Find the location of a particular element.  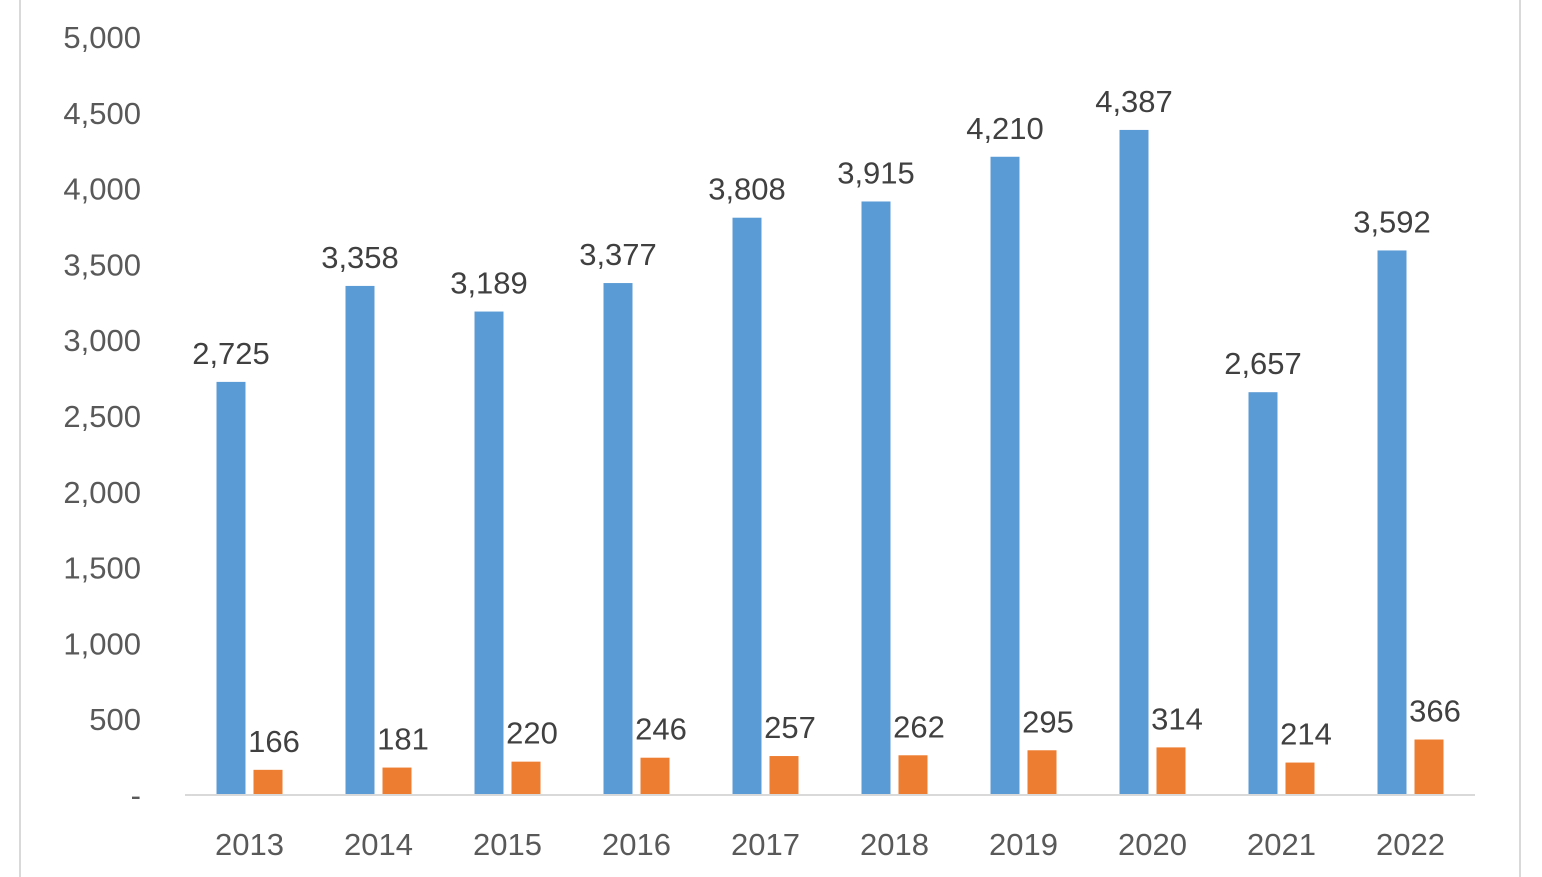

bar-series-1-2019 is located at coordinates (1005, 475).